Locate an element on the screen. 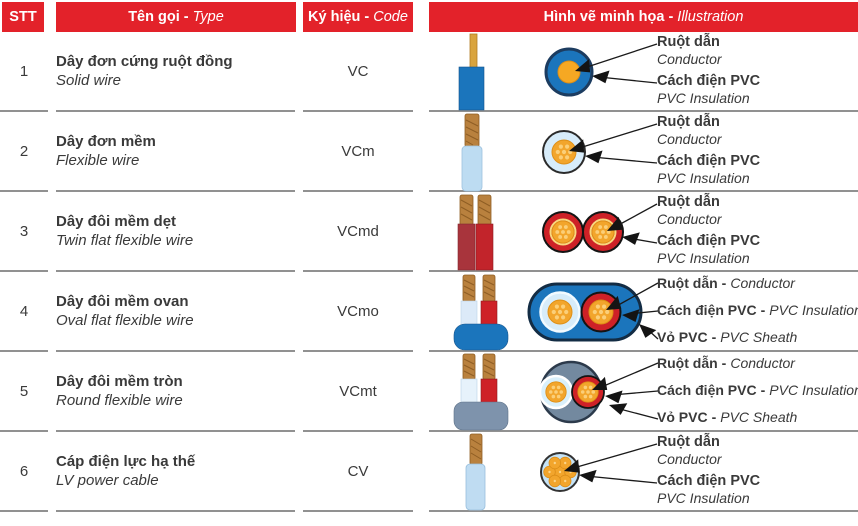  code-cell: VCm is located at coordinates (358, 152).